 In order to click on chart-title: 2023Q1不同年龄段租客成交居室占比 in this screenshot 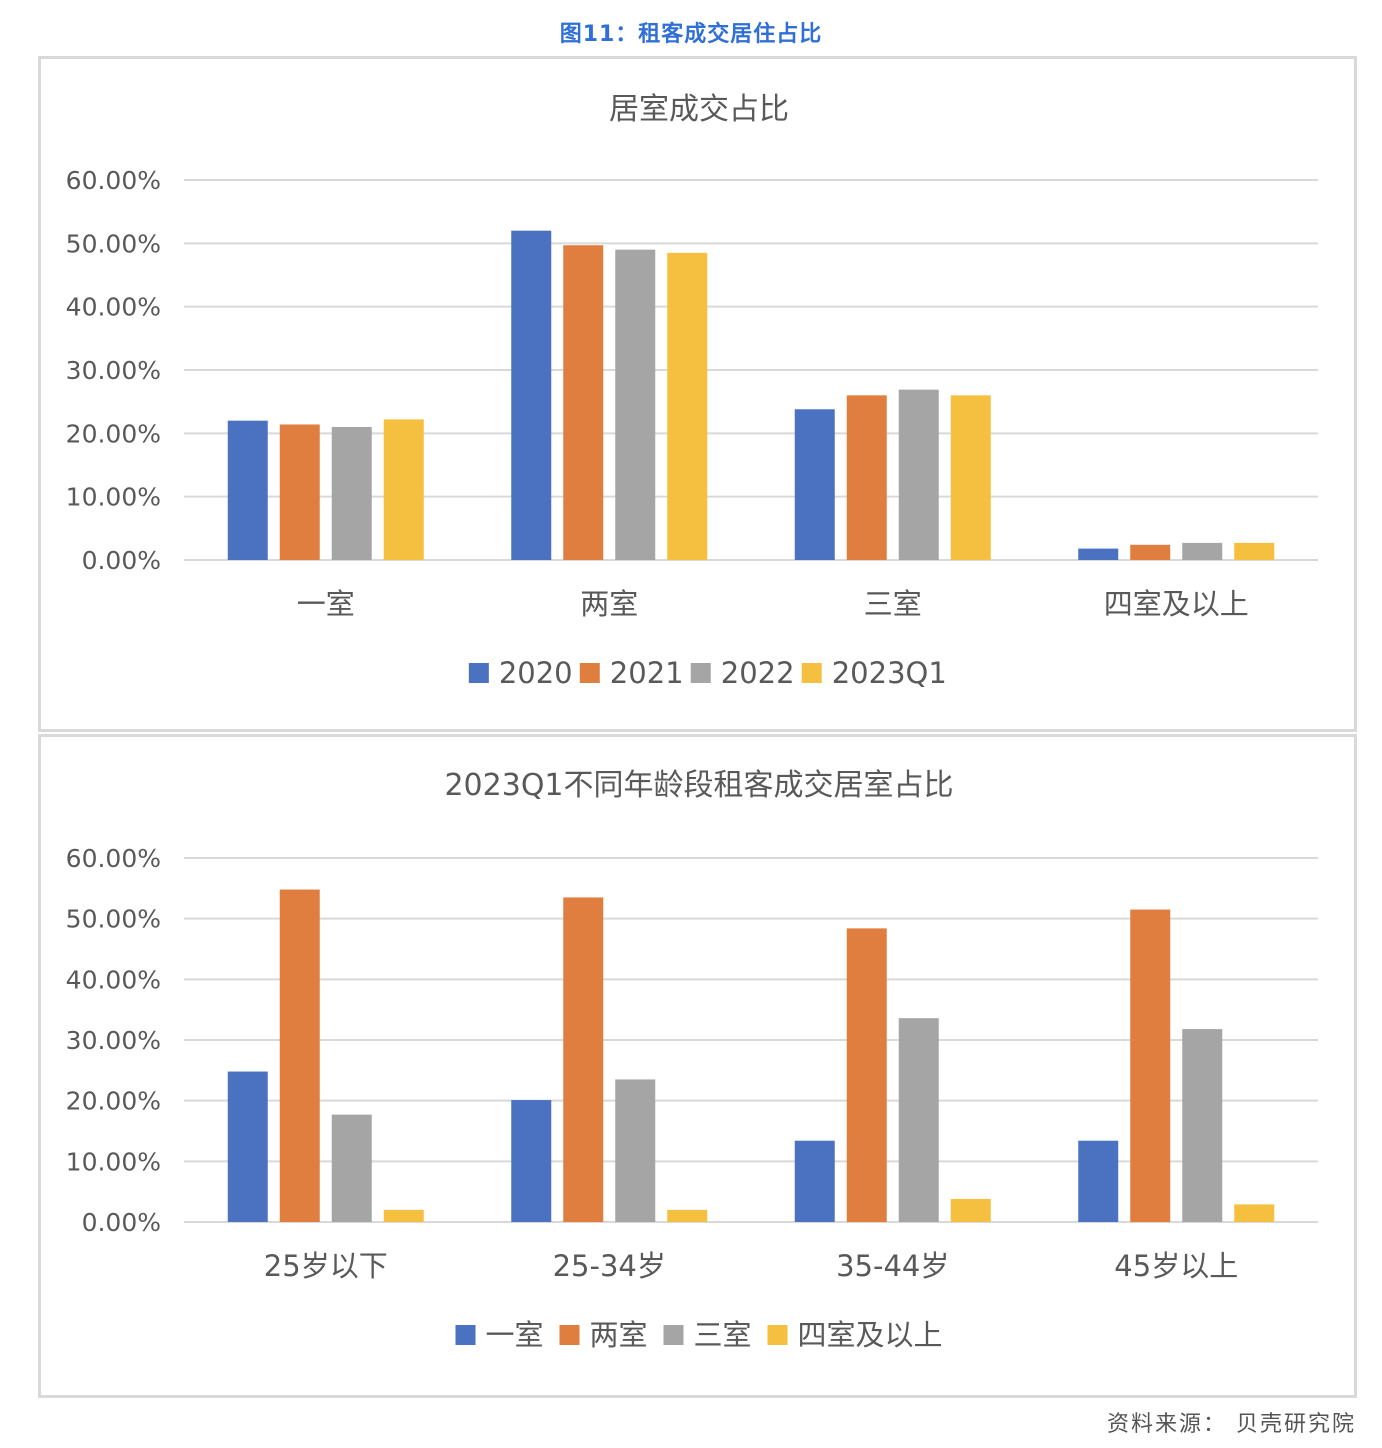, I will do `click(698, 785)`.